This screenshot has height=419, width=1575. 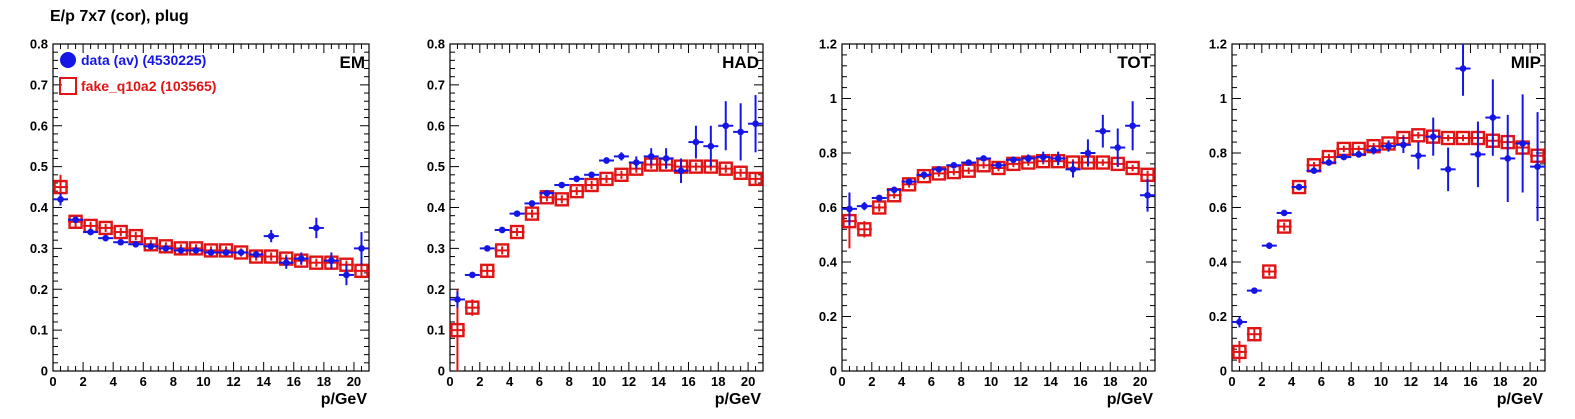 What do you see at coordinates (1526, 62) in the screenshot?
I see `panel-label: MIP` at bounding box center [1526, 62].